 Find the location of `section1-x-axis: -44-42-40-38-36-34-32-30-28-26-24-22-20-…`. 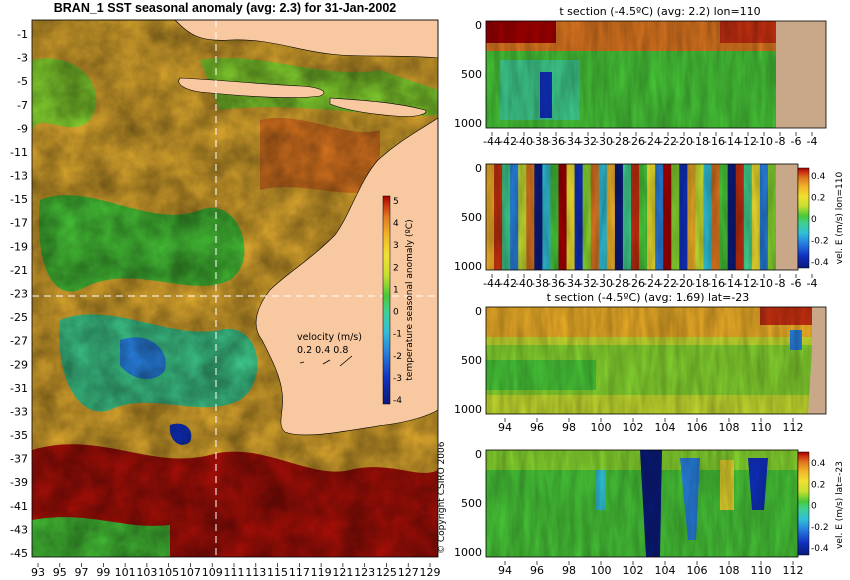

section1-x-axis: -44-42-40-38-36-34-32-30-28-26-24-22-20-… is located at coordinates (650, 140).